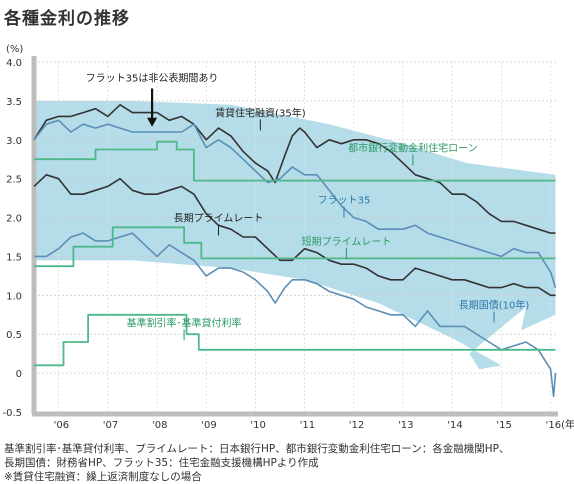 Image resolution: width=574 pixels, height=484 pixels. I want to click on x-tick-label: '09, so click(208, 425).